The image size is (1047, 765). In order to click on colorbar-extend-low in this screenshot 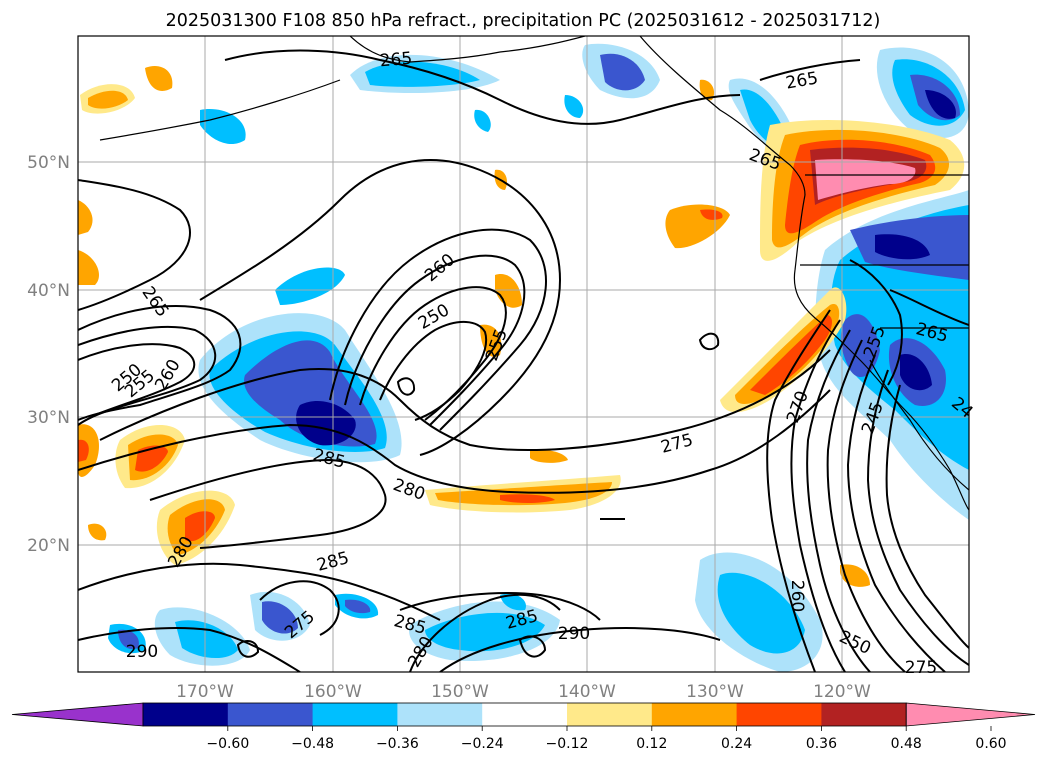, I will do `click(77, 714)`.